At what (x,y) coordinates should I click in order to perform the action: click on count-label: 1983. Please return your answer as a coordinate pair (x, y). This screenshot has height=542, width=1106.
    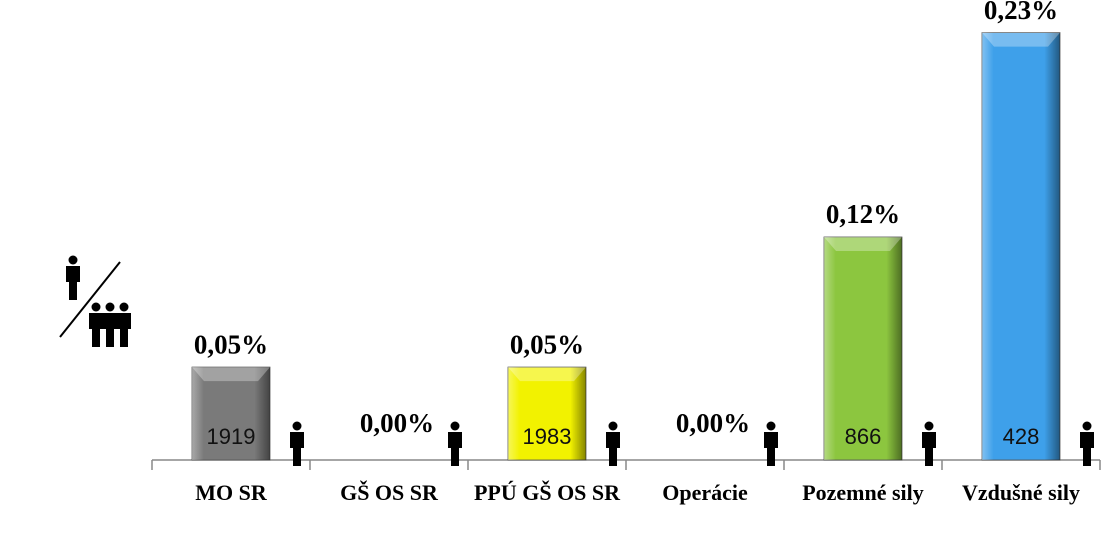
    Looking at the image, I should click on (547, 436).